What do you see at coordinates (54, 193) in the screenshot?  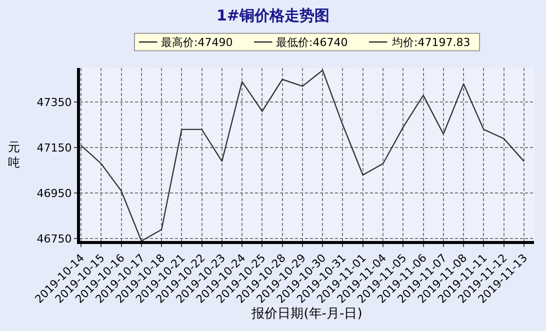 I see `y-tick-label: 46950` at bounding box center [54, 193].